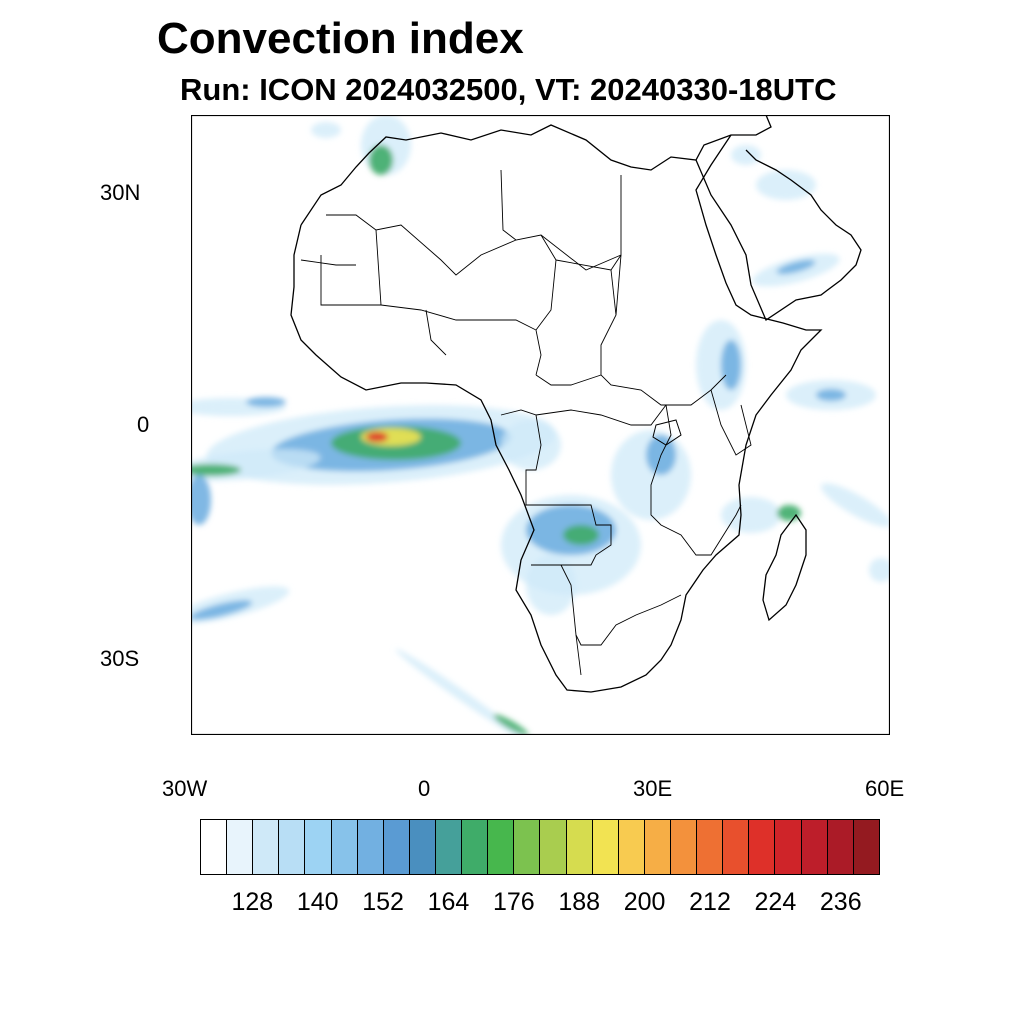  What do you see at coordinates (120, 658) in the screenshot?
I see `lat-label-30s: 30S` at bounding box center [120, 658].